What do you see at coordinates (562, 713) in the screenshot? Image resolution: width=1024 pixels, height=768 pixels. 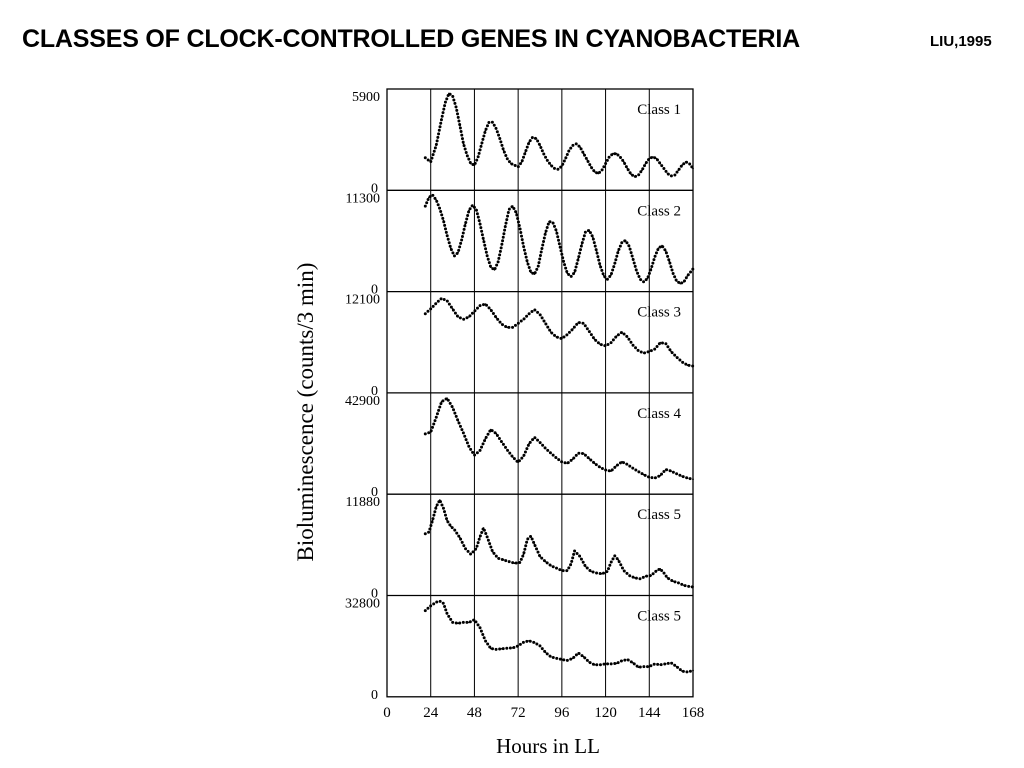 I see `x-tick-label: 96` at bounding box center [562, 713].